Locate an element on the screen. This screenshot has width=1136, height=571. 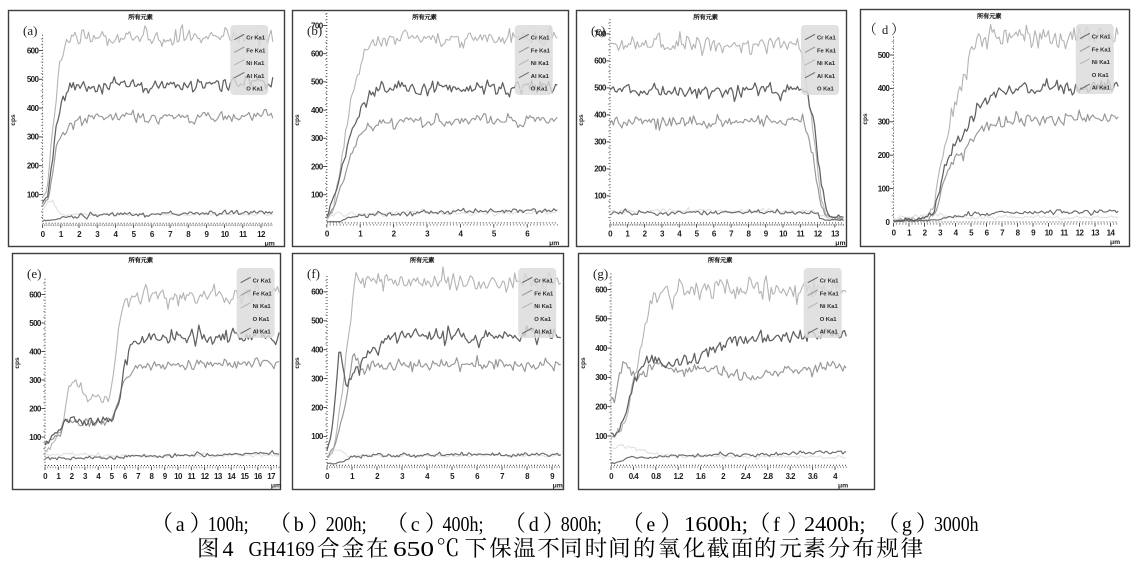
svg-text: 1600h; is located at coordinates (716, 524).